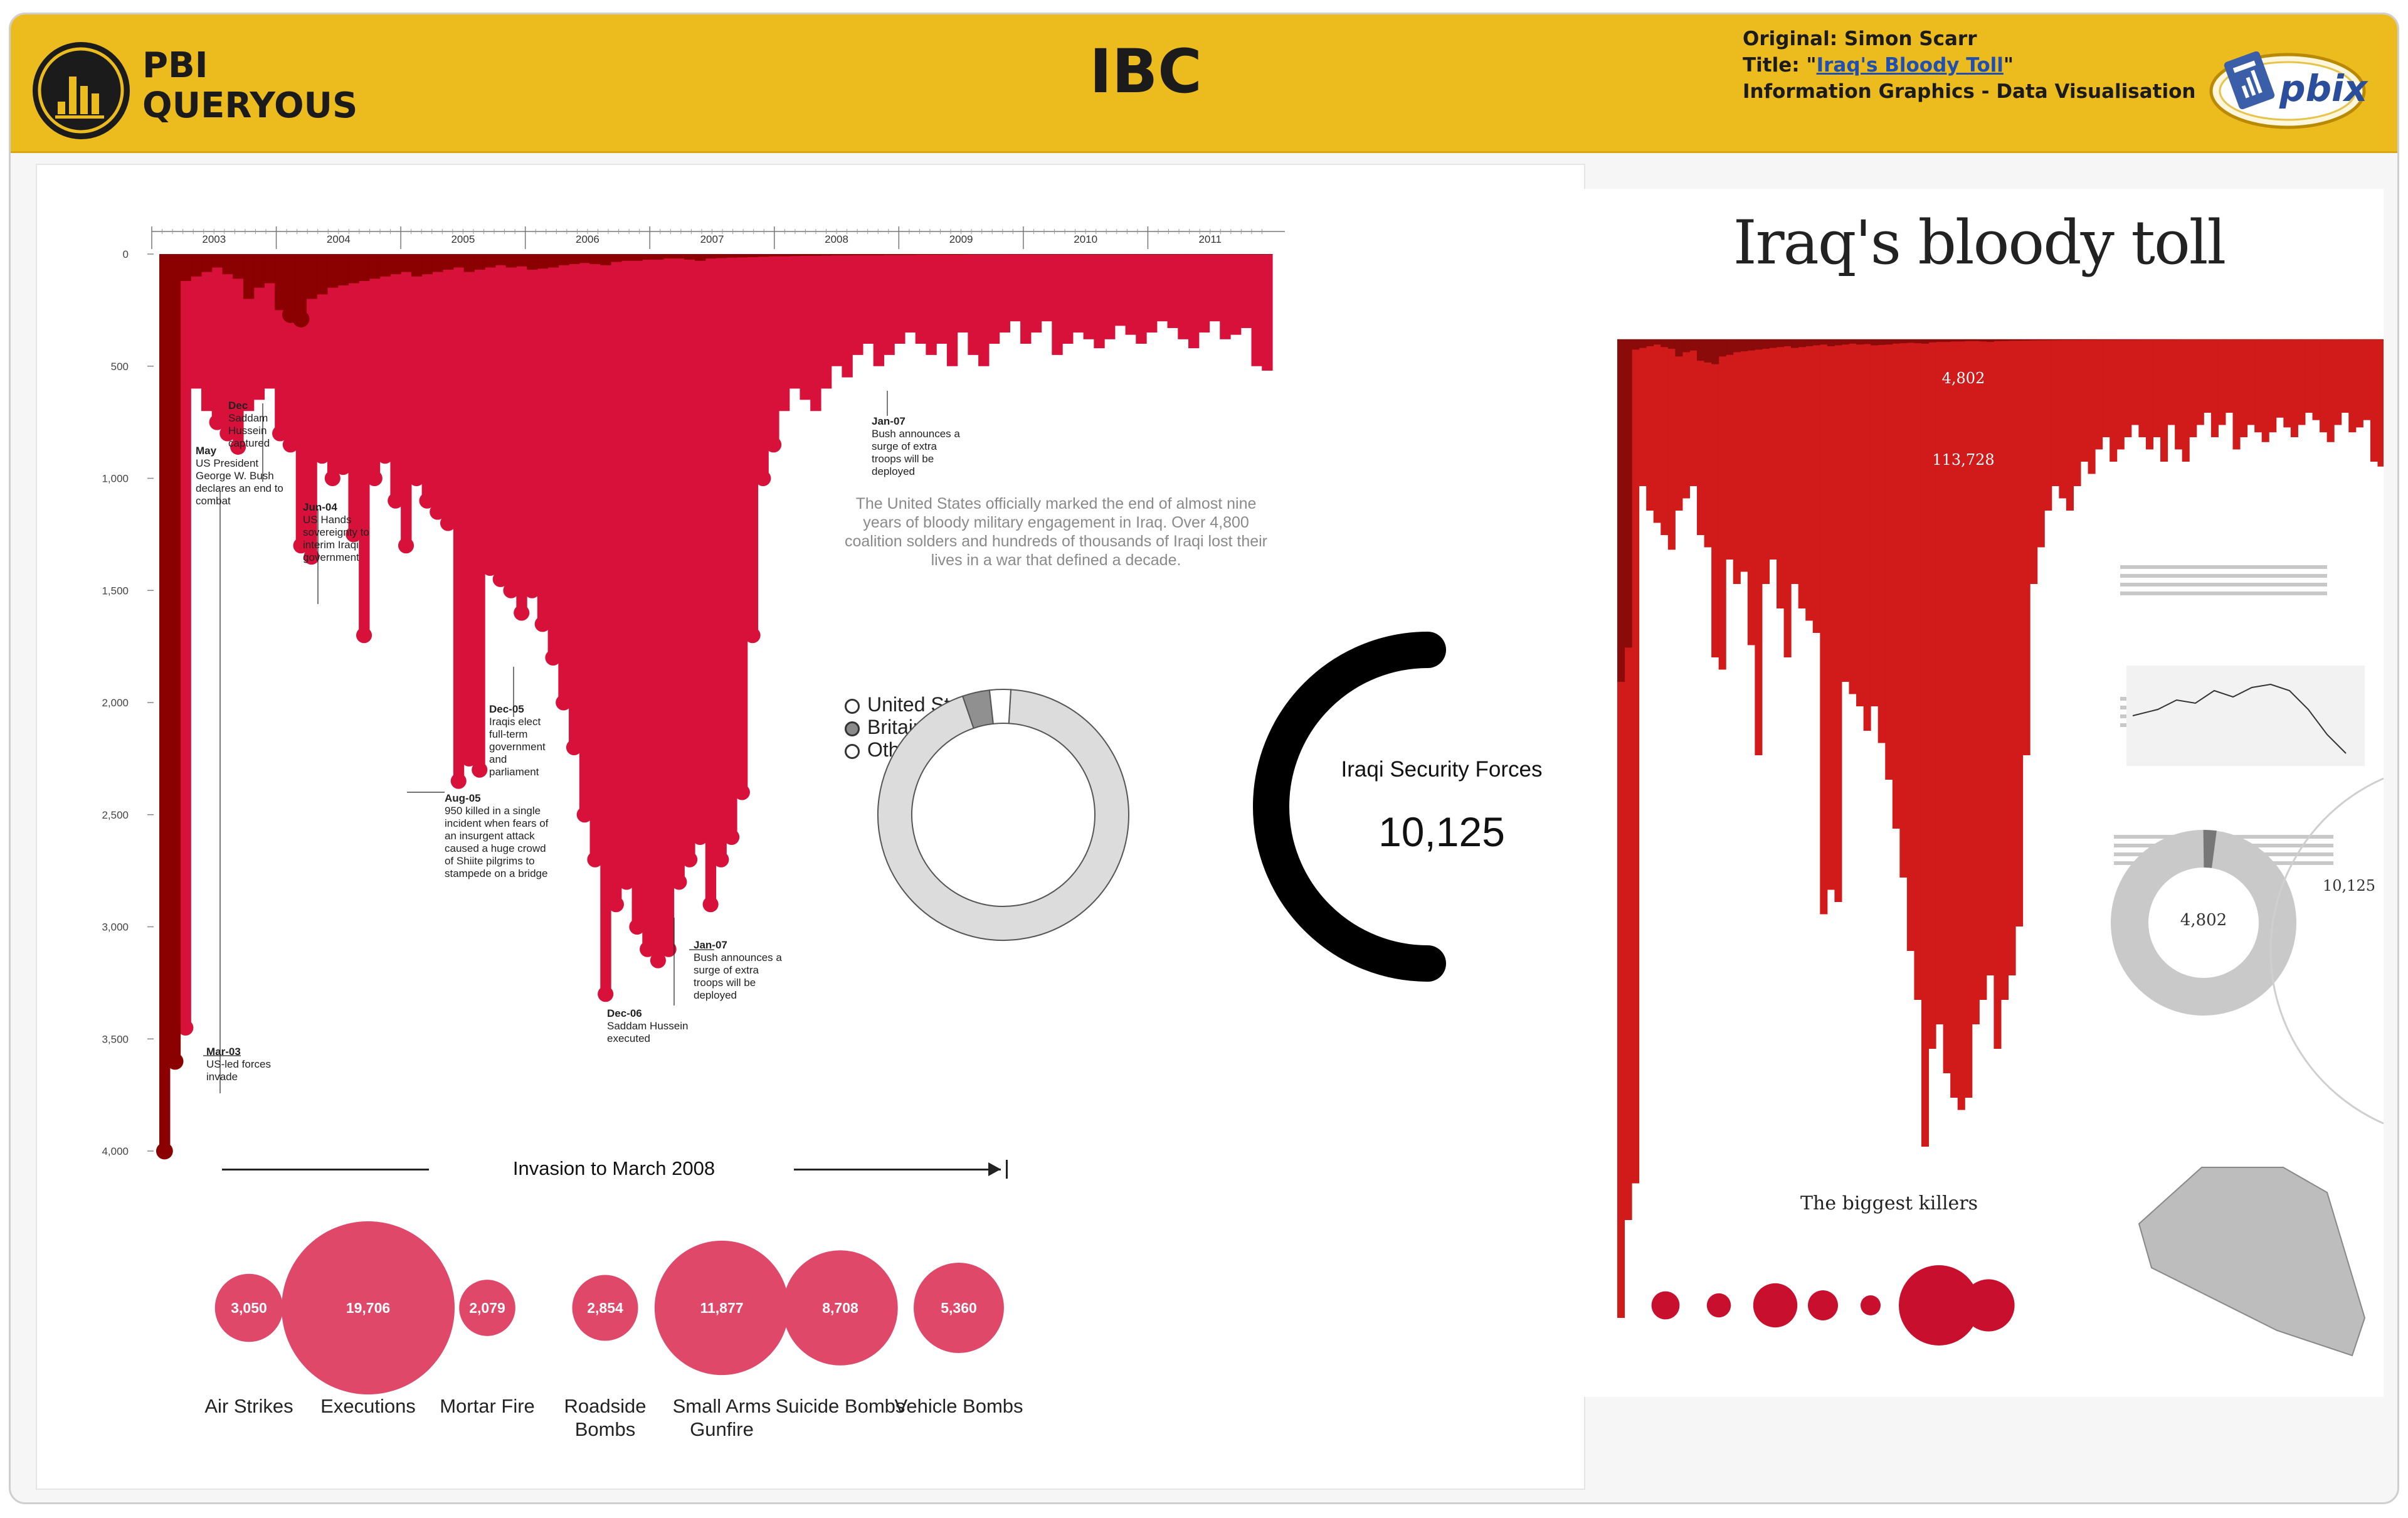  Describe the element at coordinates (614, 1168) in the screenshot. I see `bubble-chart-title: Invasion to March 2008` at that location.